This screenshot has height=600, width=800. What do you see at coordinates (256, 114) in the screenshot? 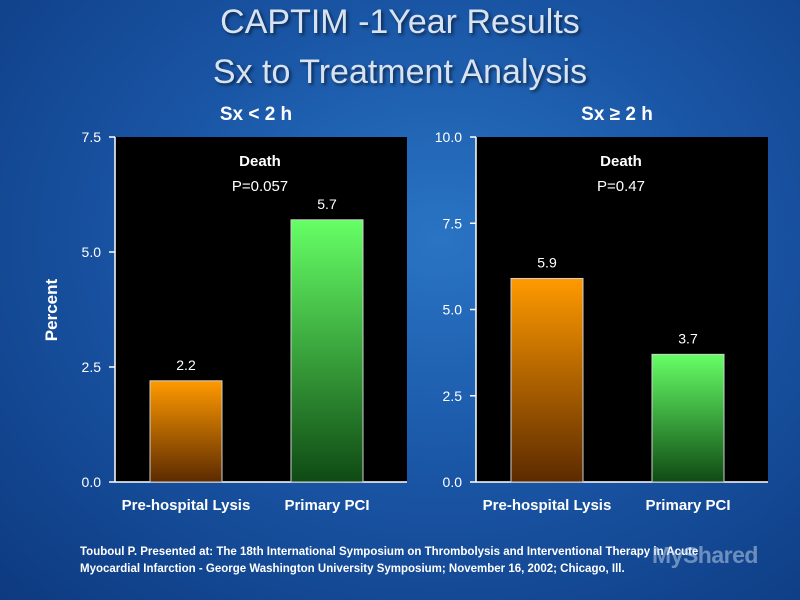
I see `chart-title: Sx < 2 h` at bounding box center [256, 114].